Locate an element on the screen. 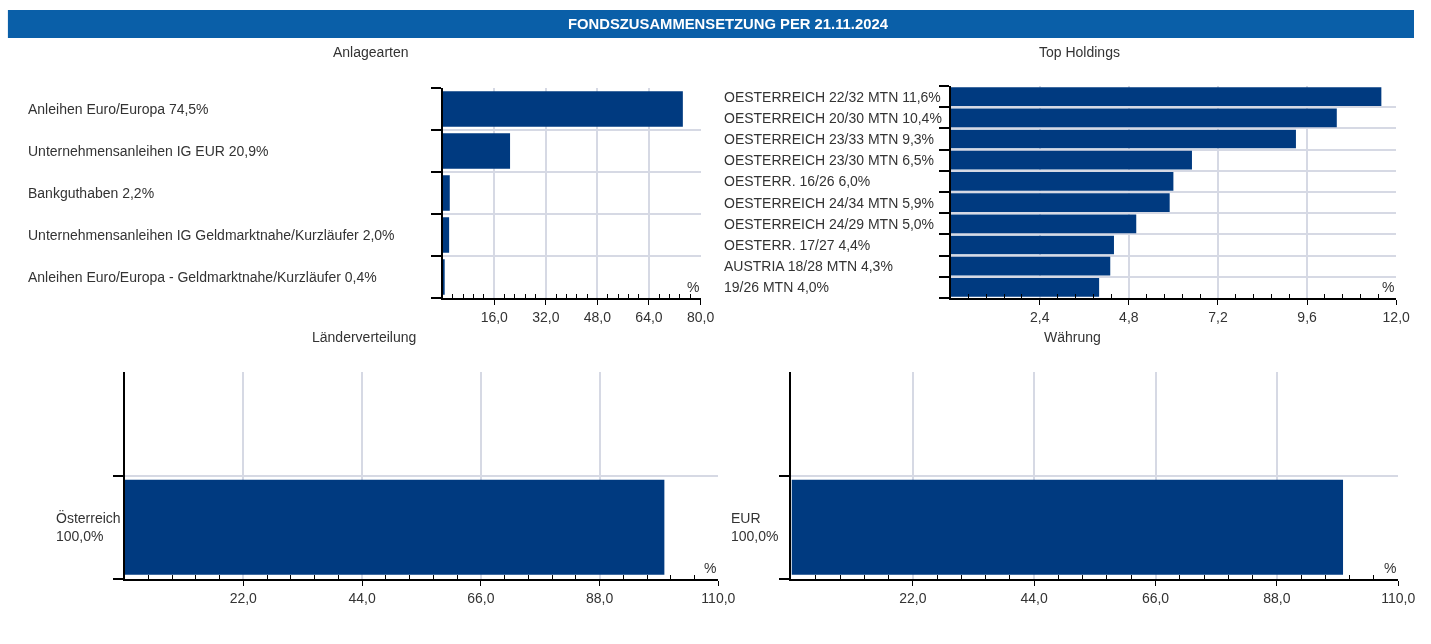  y-tick-label: OESTERREICH 20/30 MTN 10,4% is located at coordinates (833, 118).